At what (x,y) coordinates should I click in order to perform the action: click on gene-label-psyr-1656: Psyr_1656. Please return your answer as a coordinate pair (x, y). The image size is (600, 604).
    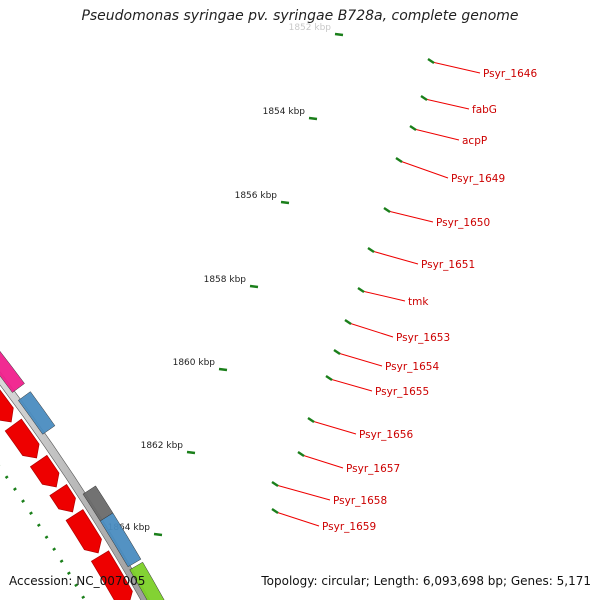
    Looking at the image, I should click on (360, 429).